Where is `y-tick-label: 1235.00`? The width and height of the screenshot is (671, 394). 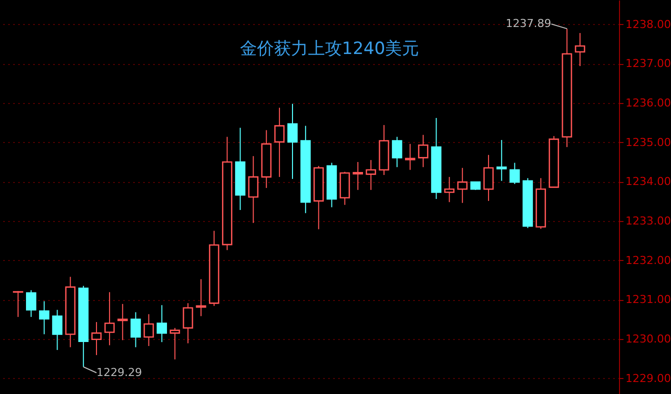
y-tick-label: 1235.00 is located at coordinates (648, 142).